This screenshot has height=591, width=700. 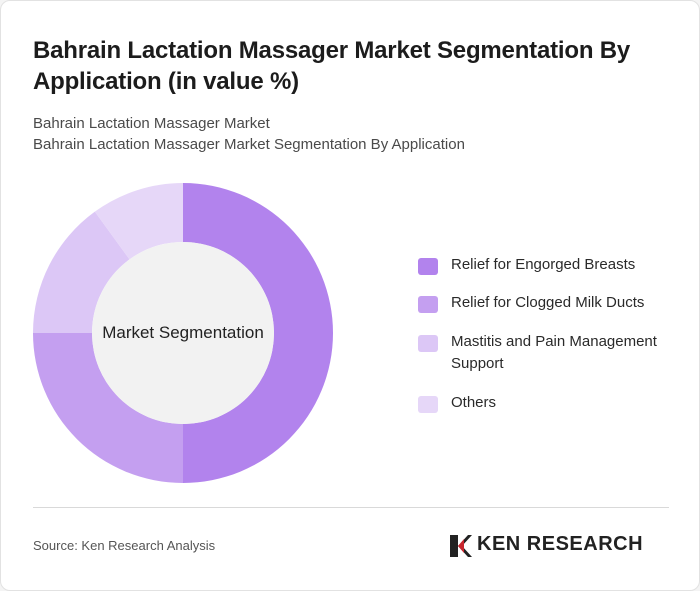 What do you see at coordinates (428, 343) in the screenshot?
I see `legend-swatch-mastitis` at bounding box center [428, 343].